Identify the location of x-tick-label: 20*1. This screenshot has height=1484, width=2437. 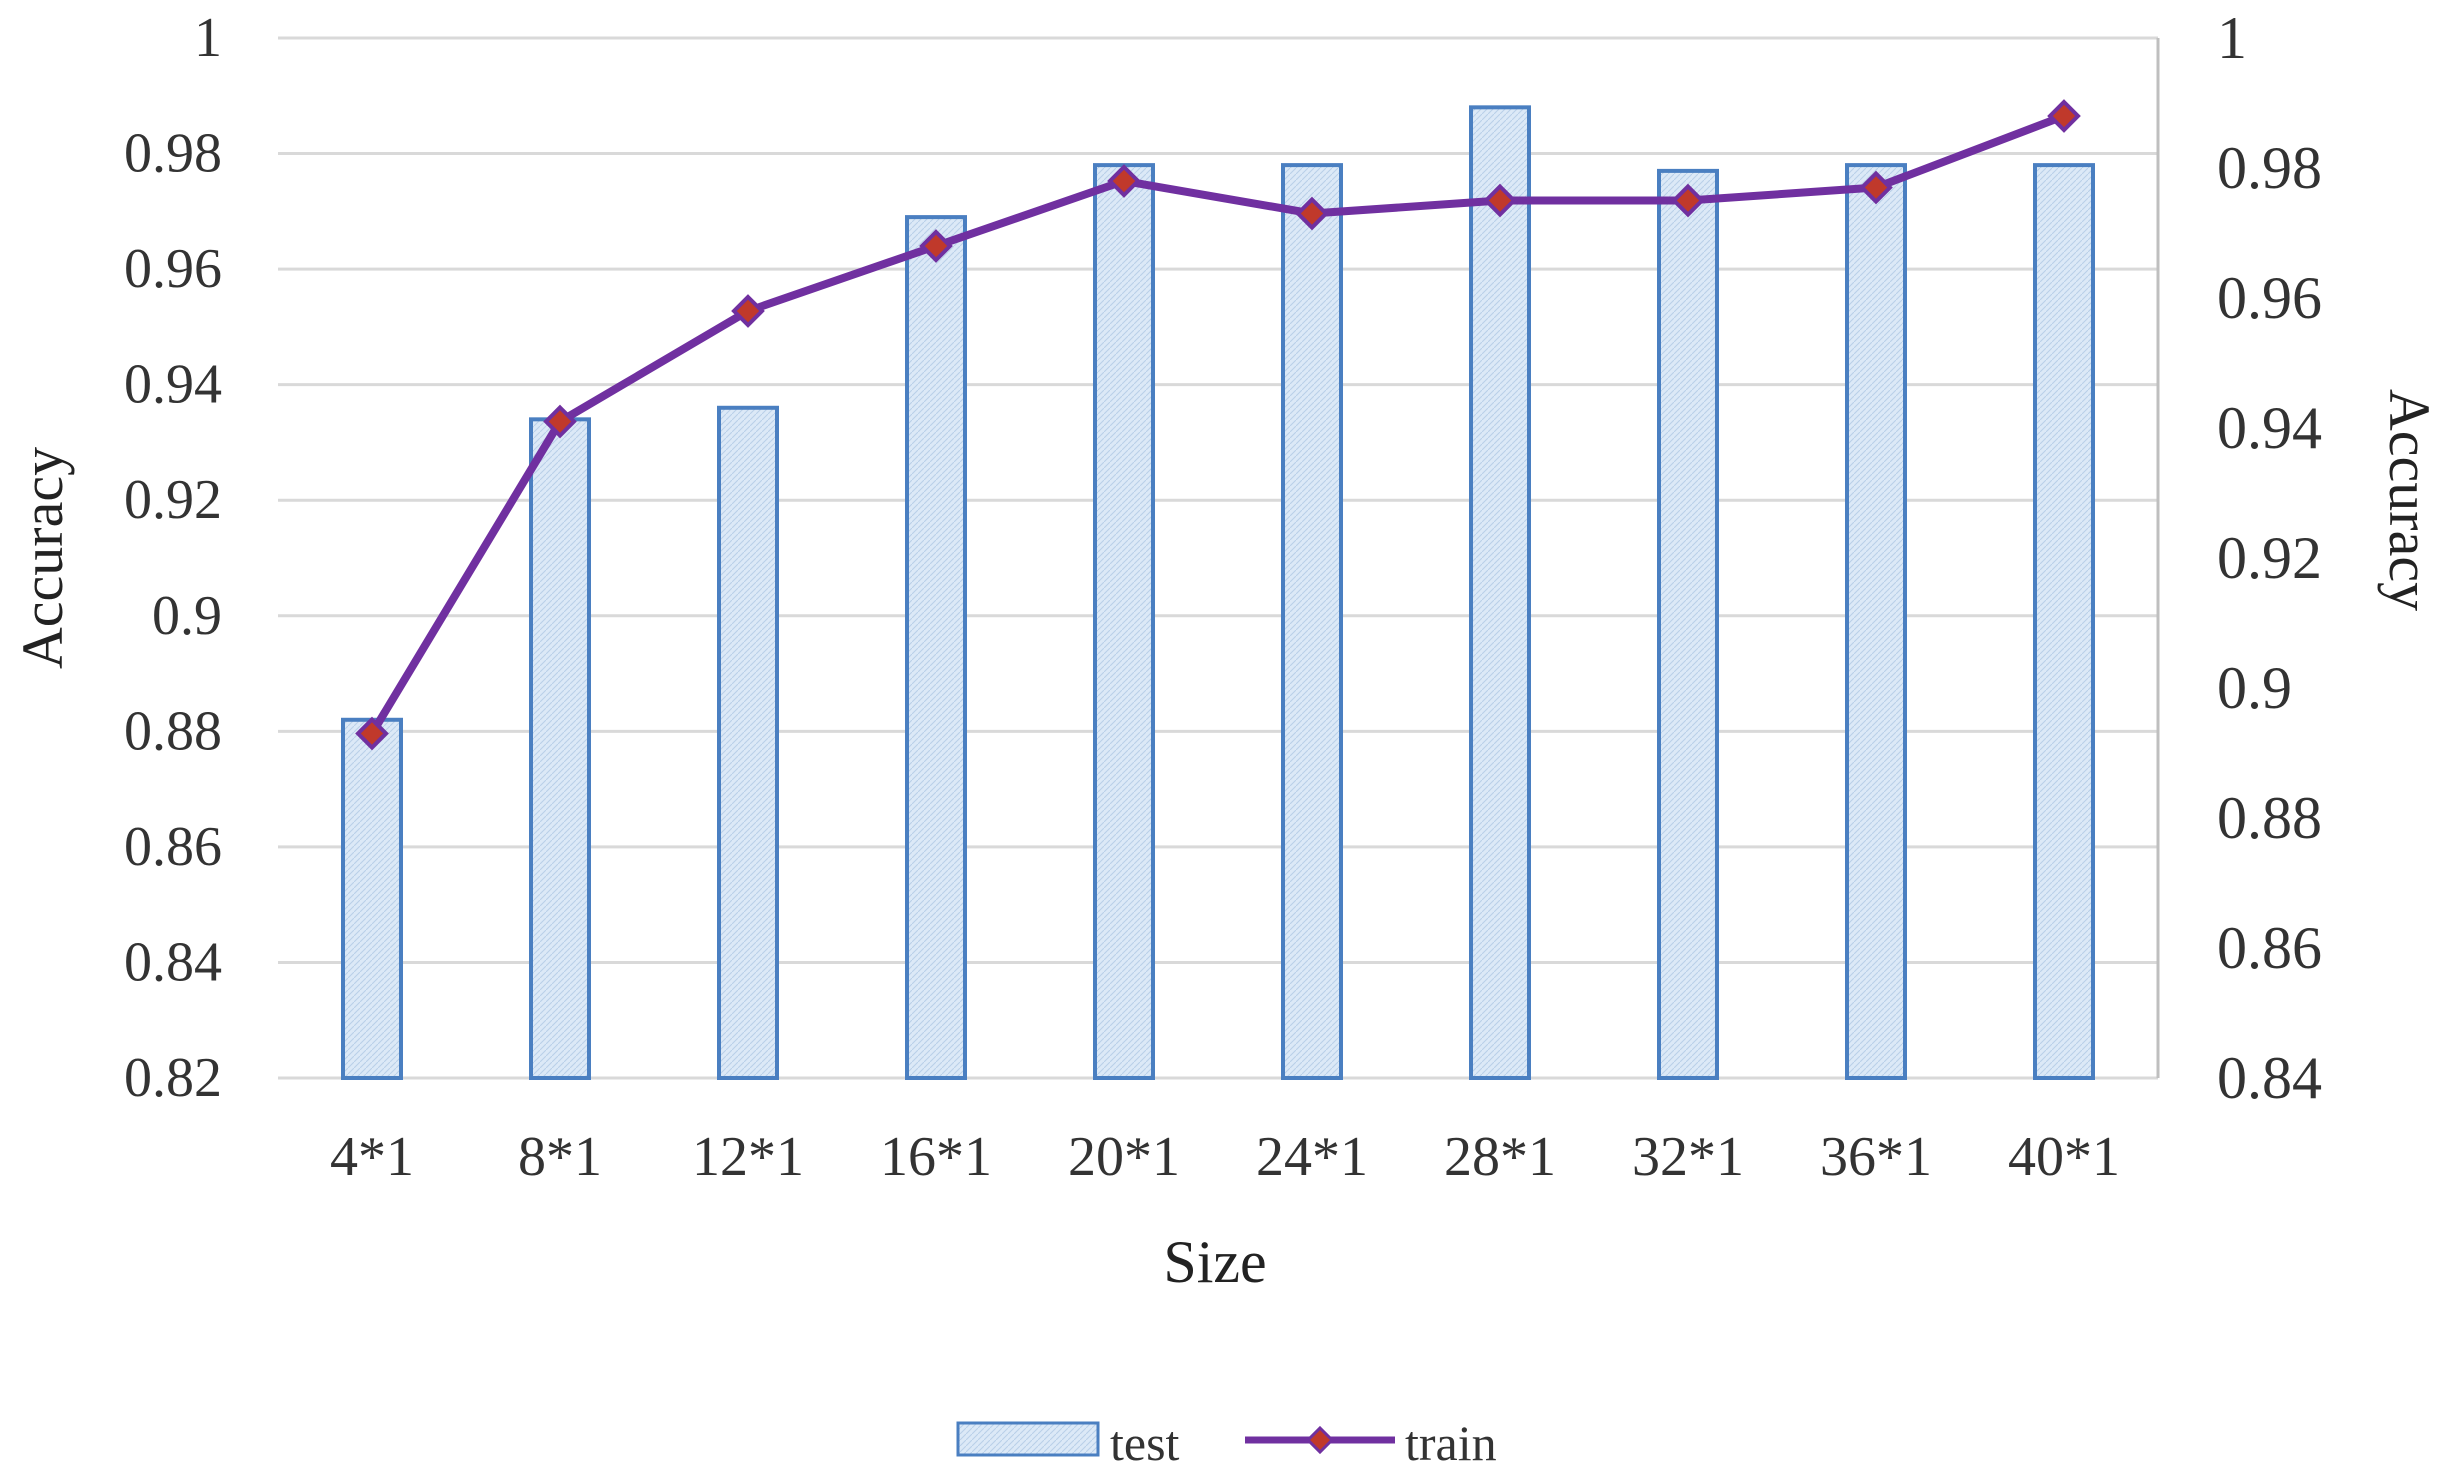
(1124, 1157).